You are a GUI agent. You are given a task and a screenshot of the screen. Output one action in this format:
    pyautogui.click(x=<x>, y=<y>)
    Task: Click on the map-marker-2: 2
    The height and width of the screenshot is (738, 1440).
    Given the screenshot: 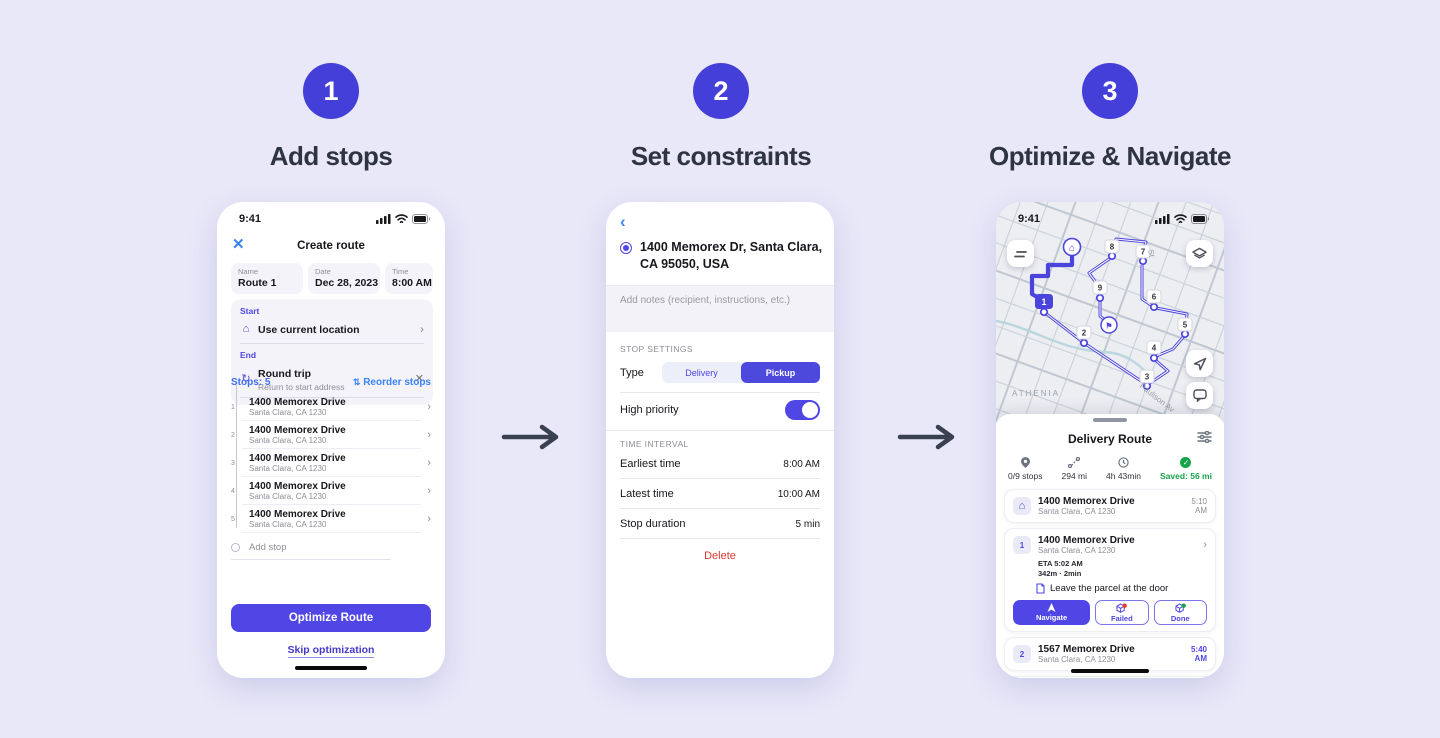 What is the action you would take?
    pyautogui.click(x=1084, y=332)
    